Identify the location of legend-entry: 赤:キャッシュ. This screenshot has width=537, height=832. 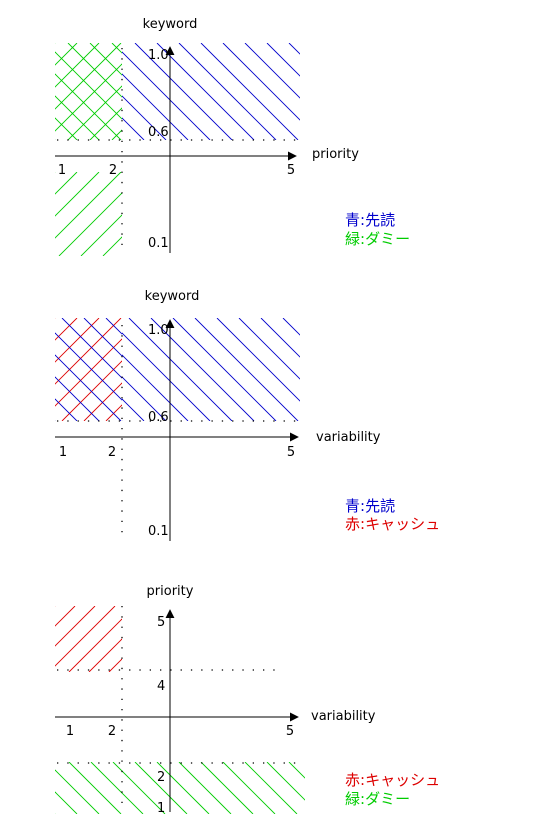
(392, 780).